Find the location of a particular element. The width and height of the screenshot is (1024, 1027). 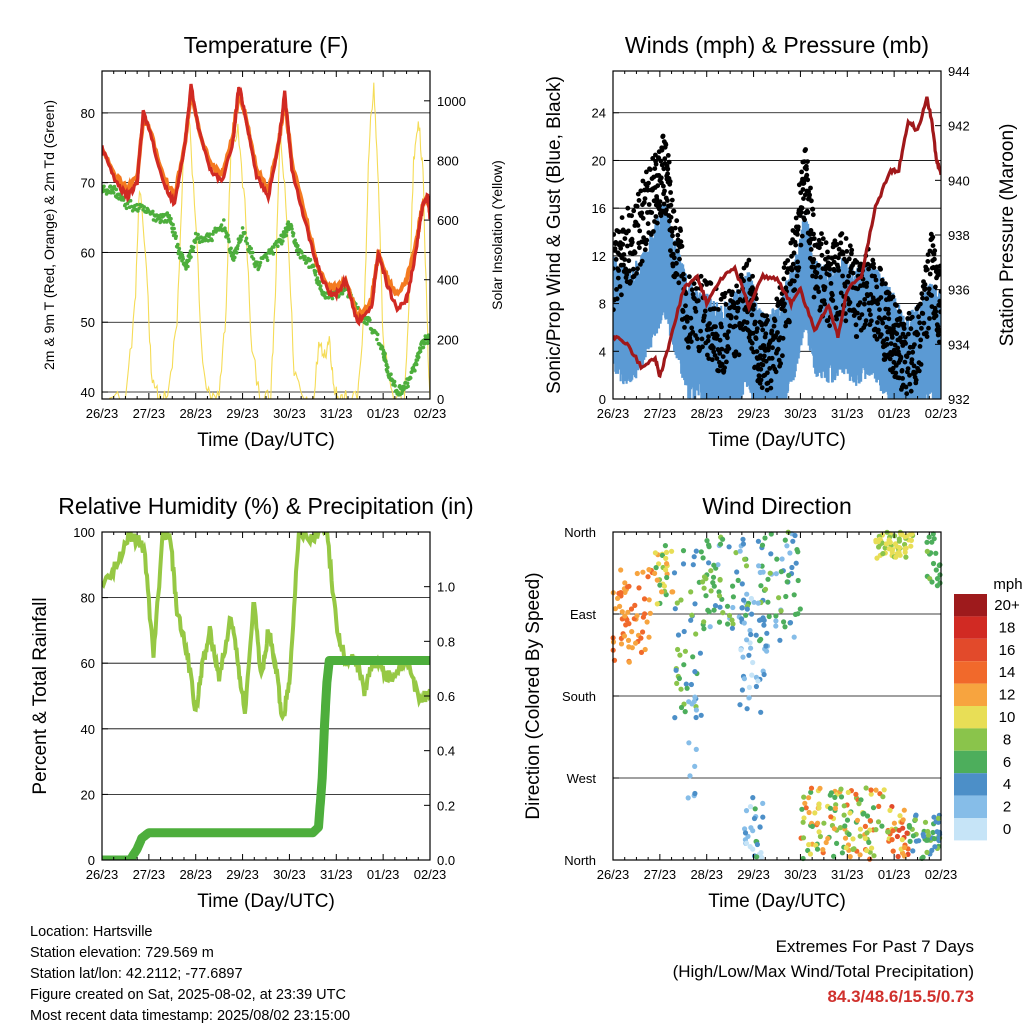

x-tick-label: 02/23 is located at coordinates (941, 413).